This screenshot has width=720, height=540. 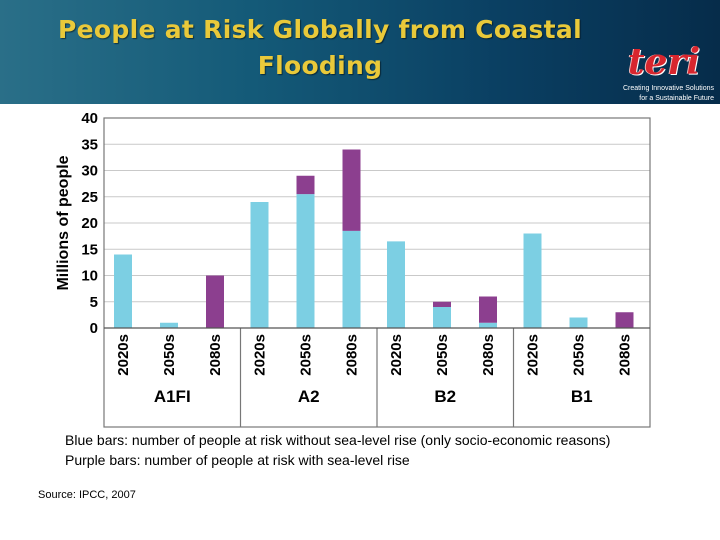 What do you see at coordinates (89, 276) in the screenshot?
I see `y-tick-label: 10` at bounding box center [89, 276].